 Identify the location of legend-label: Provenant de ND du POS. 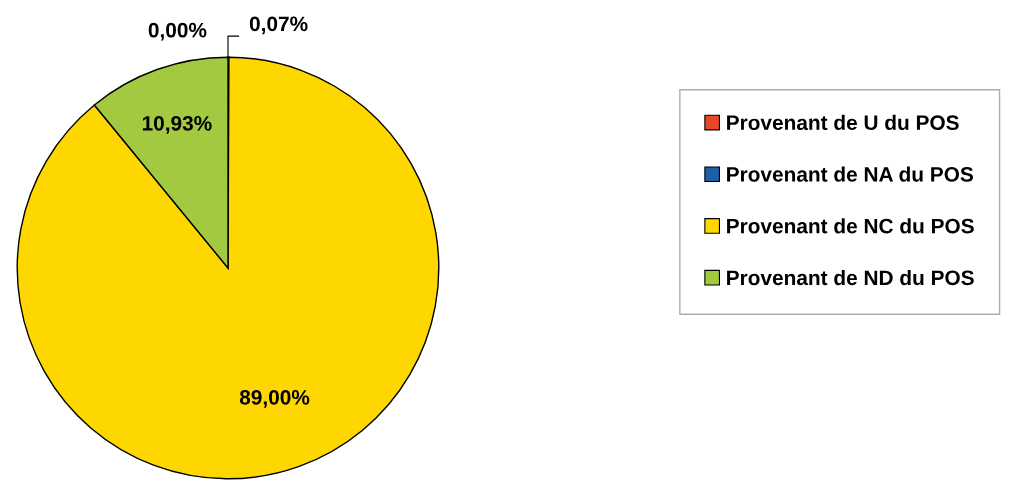
(850, 277).